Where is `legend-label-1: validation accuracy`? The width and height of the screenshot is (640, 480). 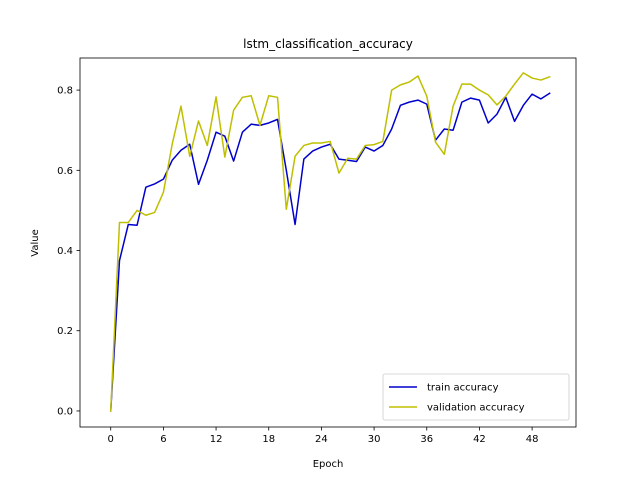
legend-label-1: validation accuracy is located at coordinates (476, 408).